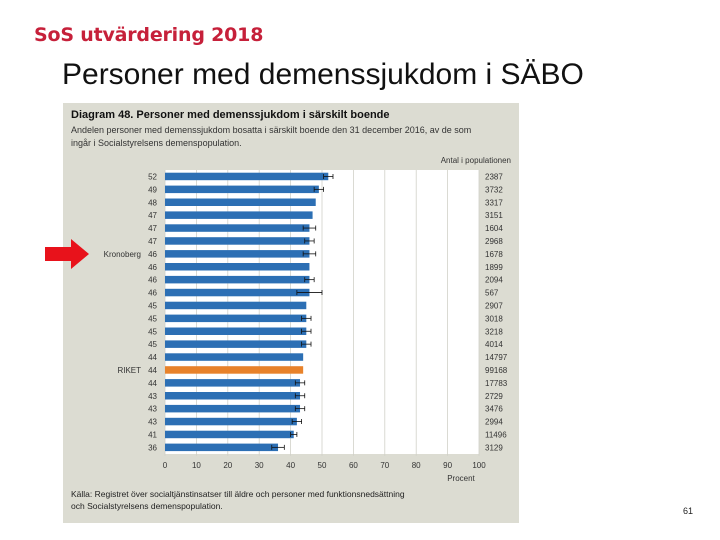 The width and height of the screenshot is (720, 540). I want to click on x-tick-label: 90, so click(447, 465).